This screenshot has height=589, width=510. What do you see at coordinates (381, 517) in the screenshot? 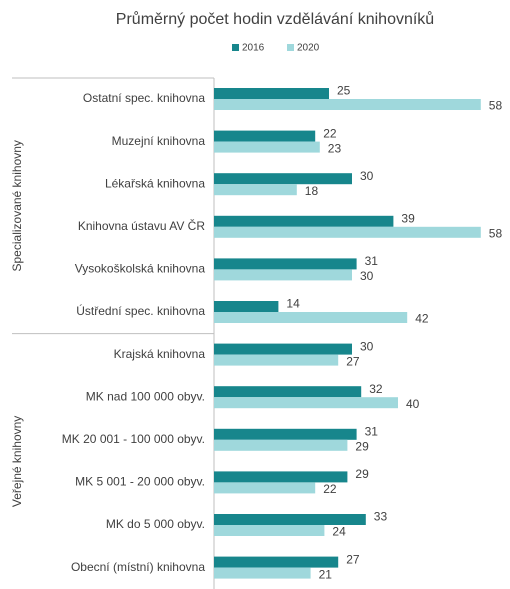
I see `data-label: 33` at bounding box center [381, 517].